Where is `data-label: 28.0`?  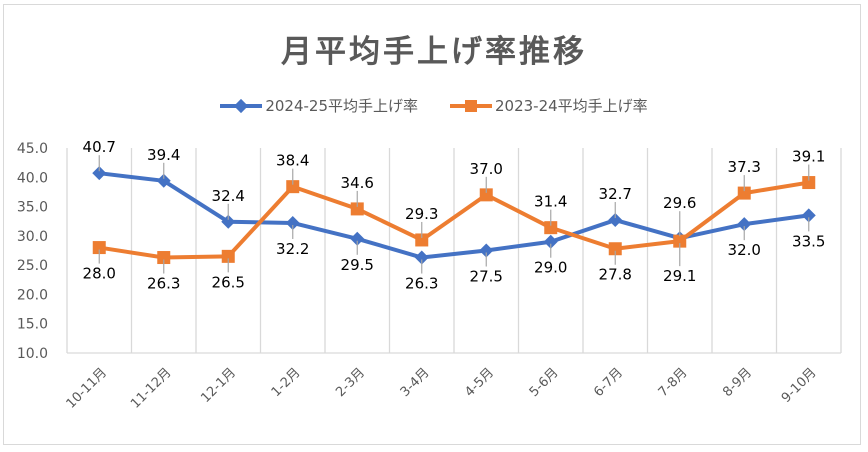
data-label: 28.0 is located at coordinates (99, 274).